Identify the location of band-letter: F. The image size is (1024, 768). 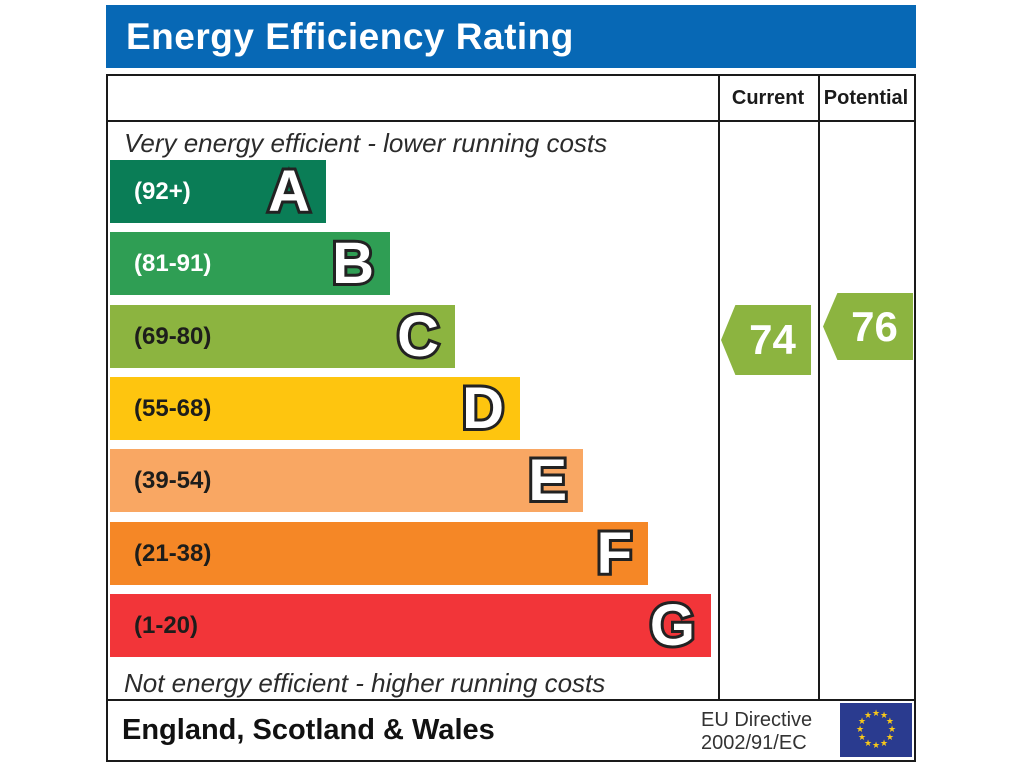
(615, 553).